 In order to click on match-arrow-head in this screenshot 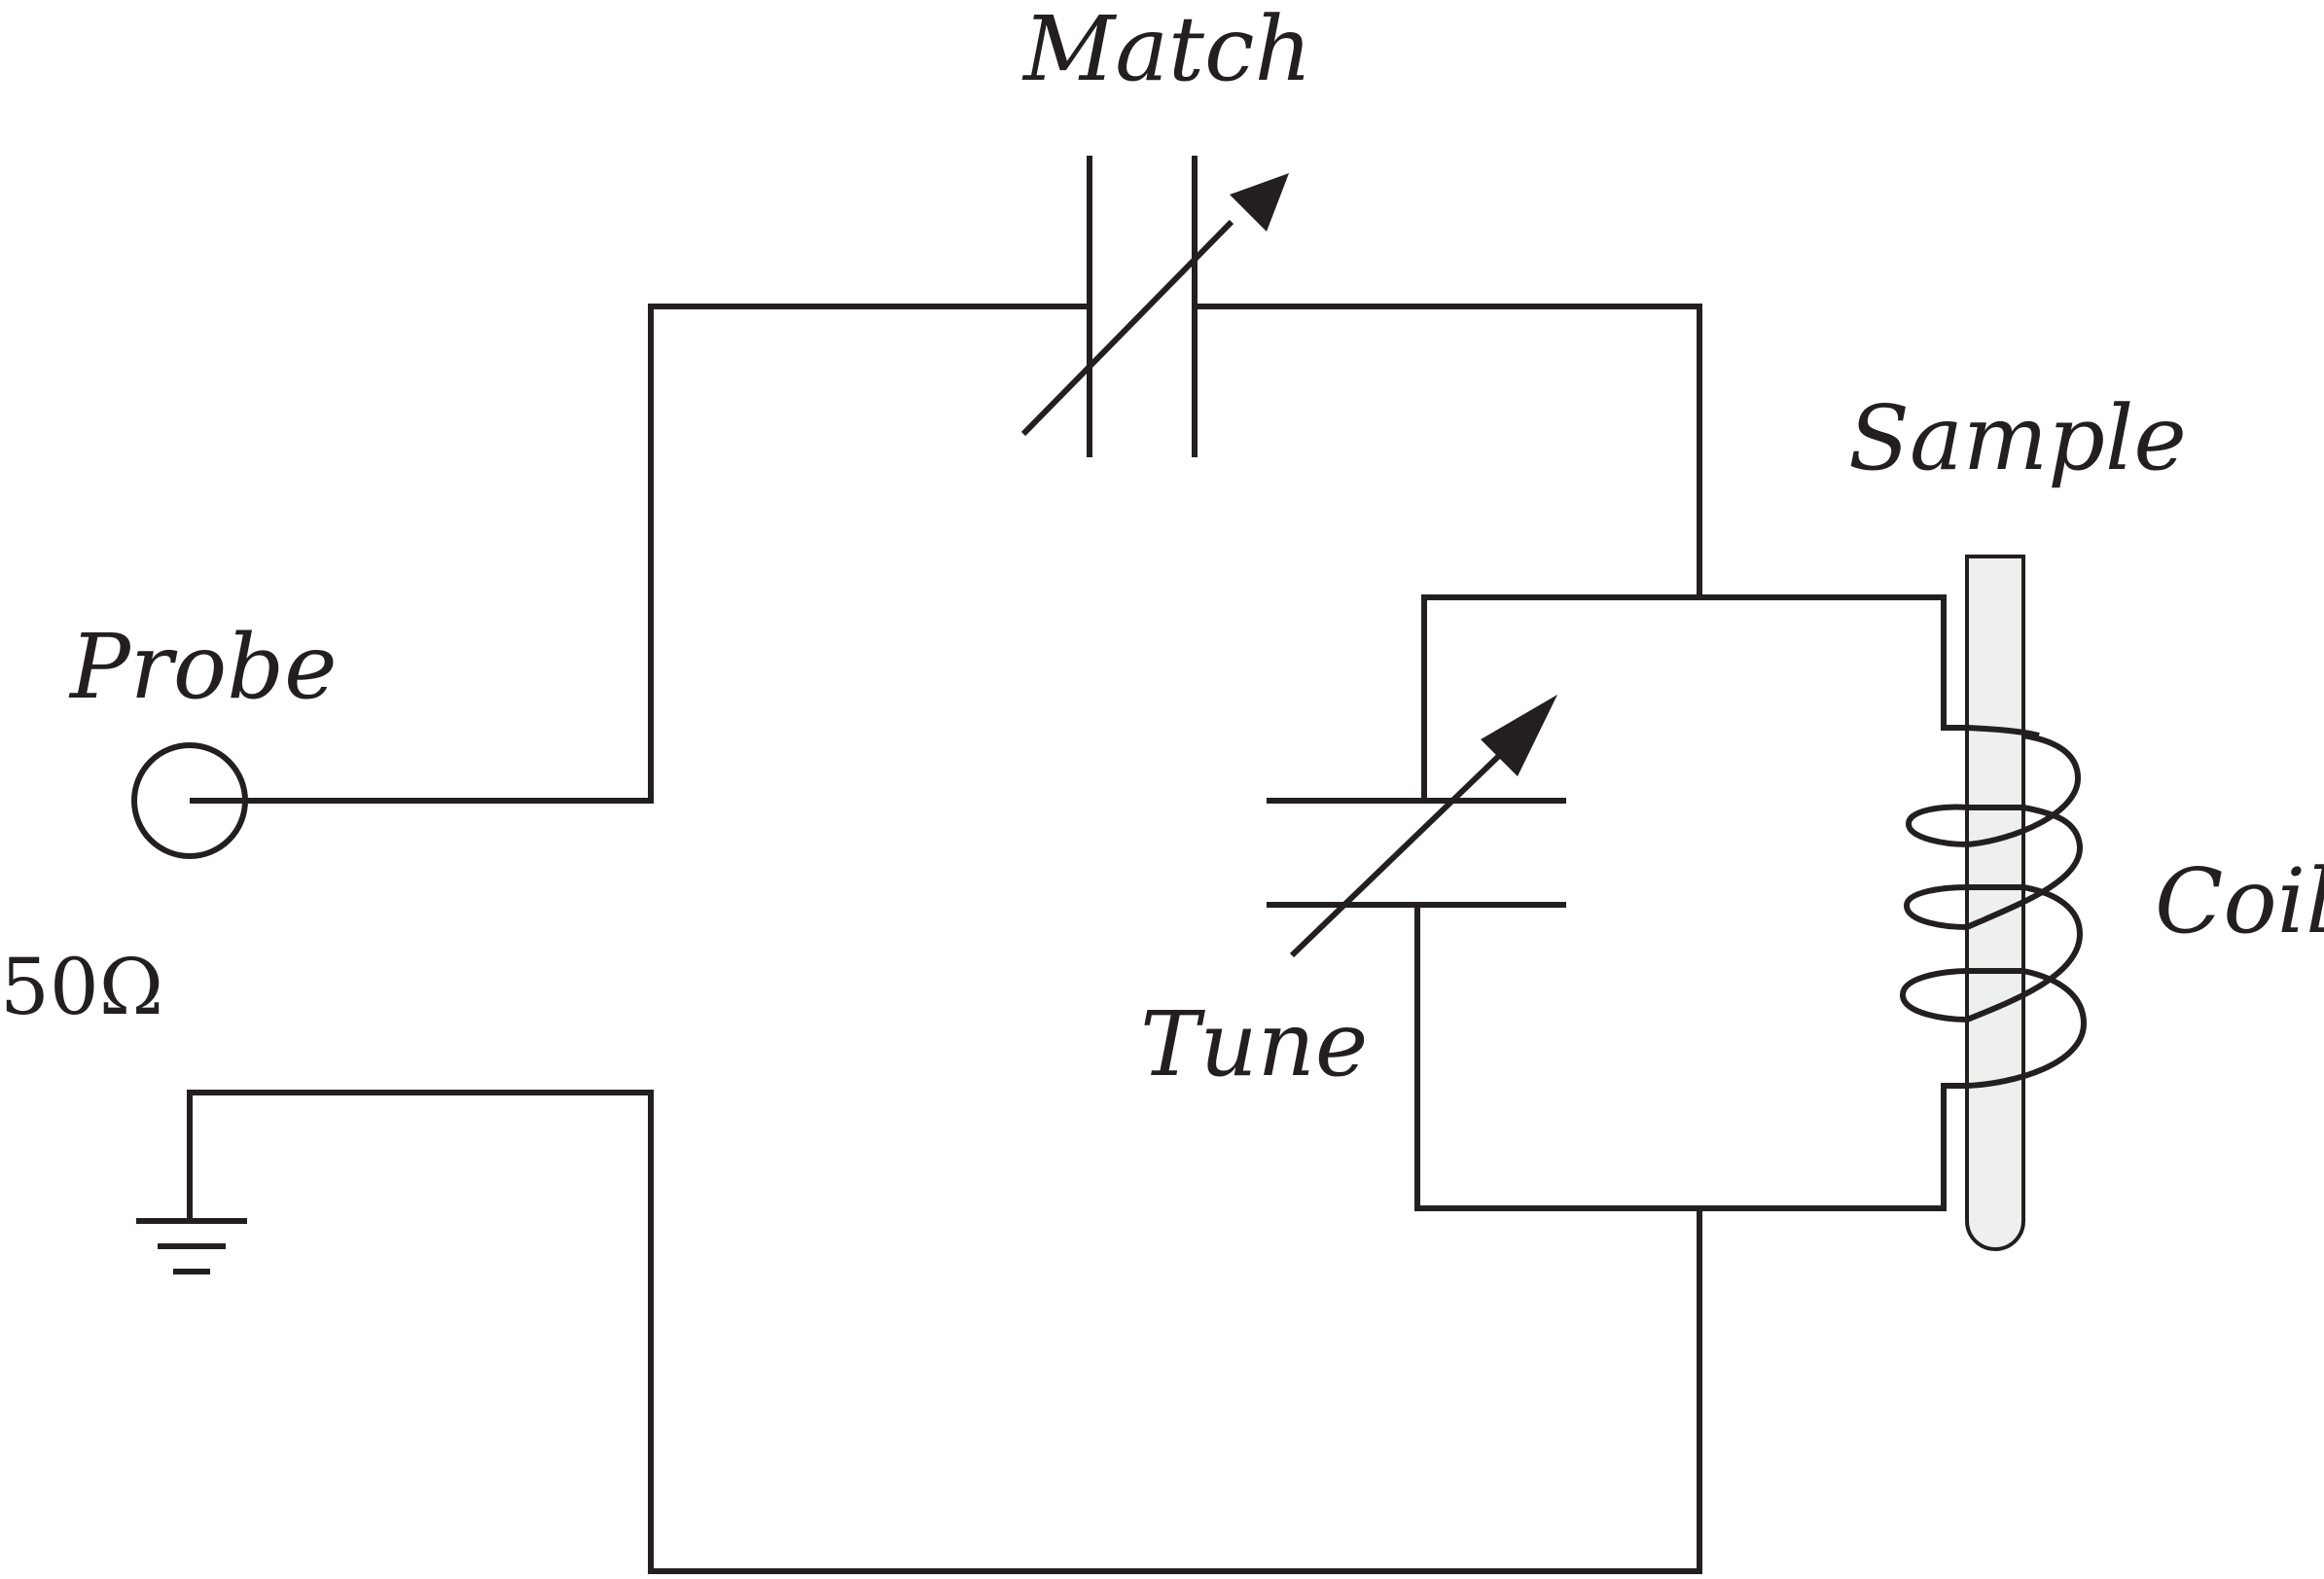, I will do `click(1259, 202)`.